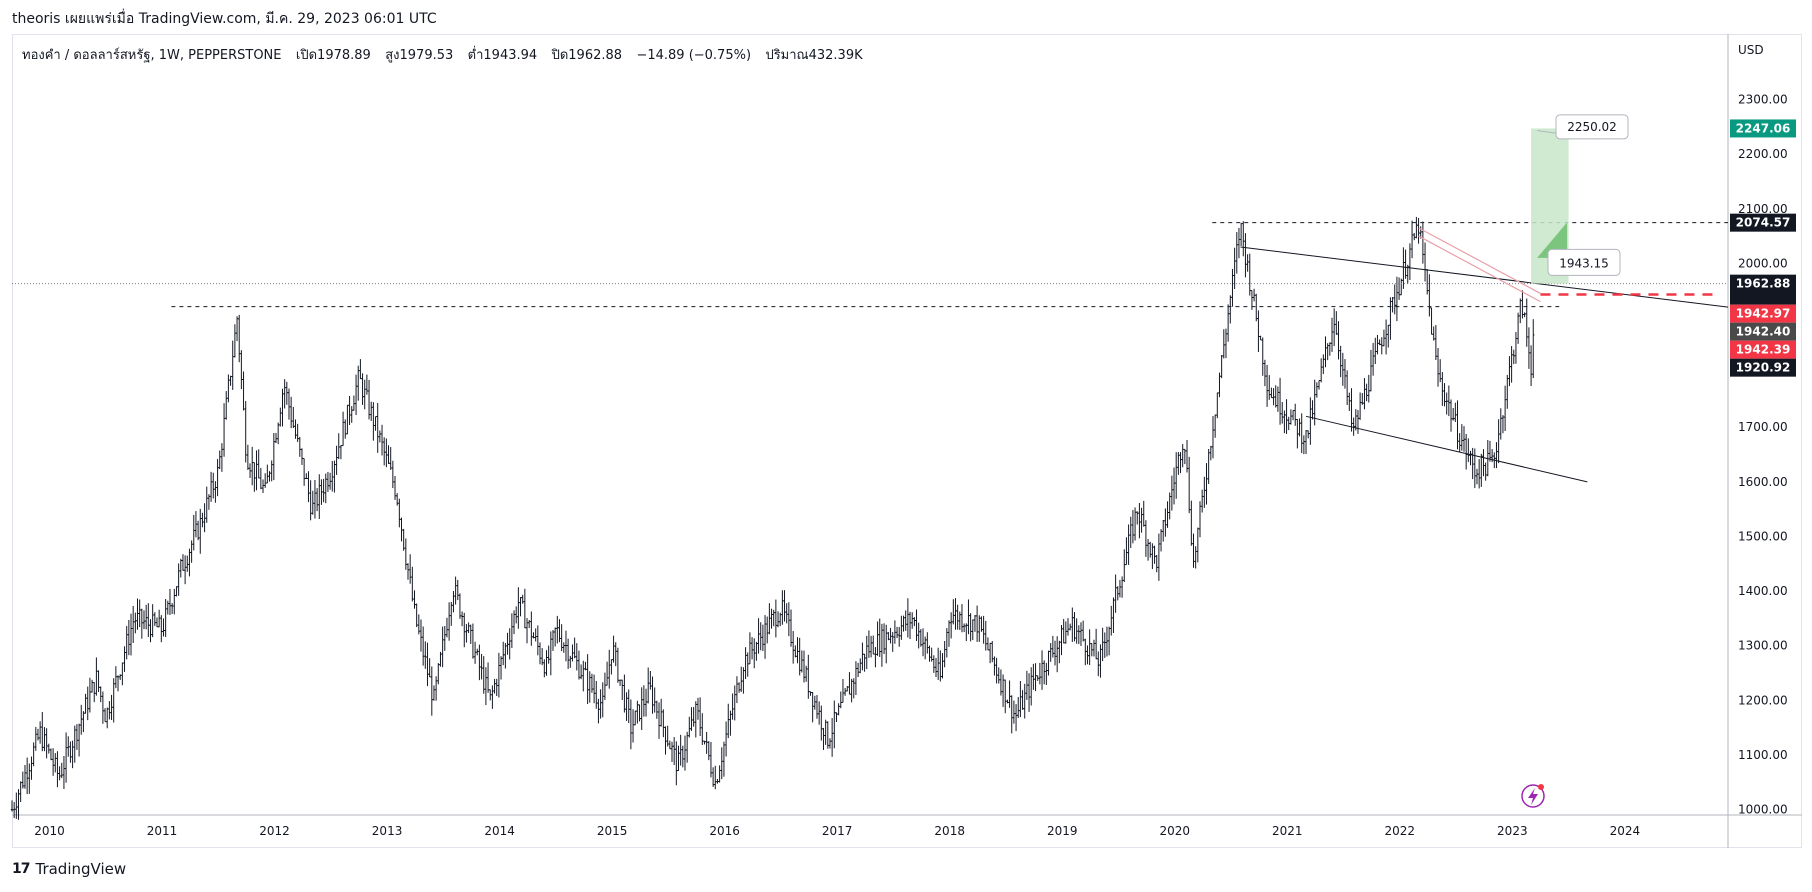 This screenshot has height=892, width=1812. What do you see at coordinates (1763, 591) in the screenshot?
I see `y-tick-label: 1400.00` at bounding box center [1763, 591].